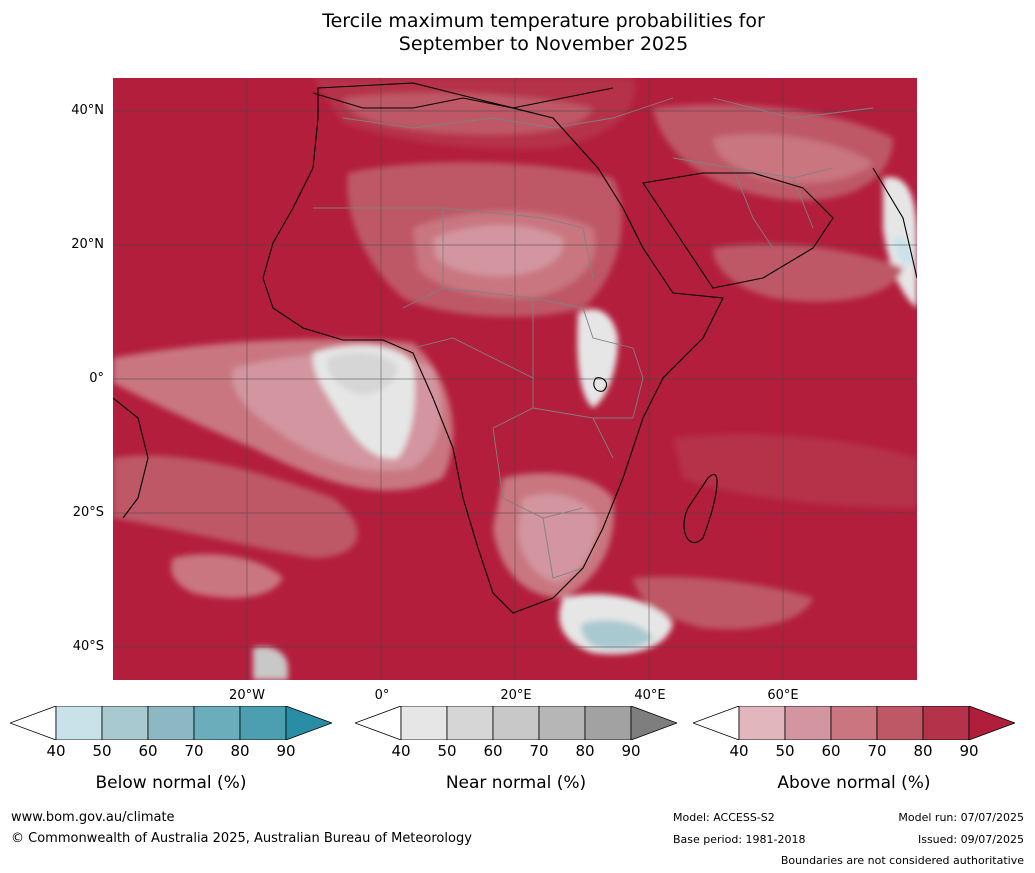 Image resolution: width=1035 pixels, height=873 pixels. Describe the element at coordinates (831, 751) in the screenshot. I see `above-tick-60: 60` at that location.